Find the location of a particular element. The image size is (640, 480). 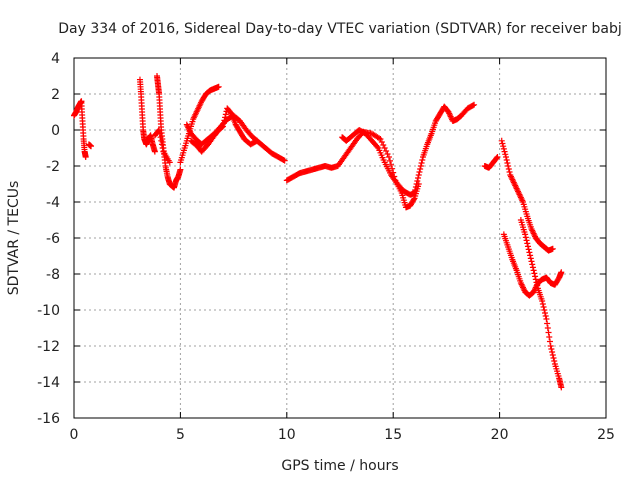

y-tick-label: -12 is located at coordinates (48, 347).